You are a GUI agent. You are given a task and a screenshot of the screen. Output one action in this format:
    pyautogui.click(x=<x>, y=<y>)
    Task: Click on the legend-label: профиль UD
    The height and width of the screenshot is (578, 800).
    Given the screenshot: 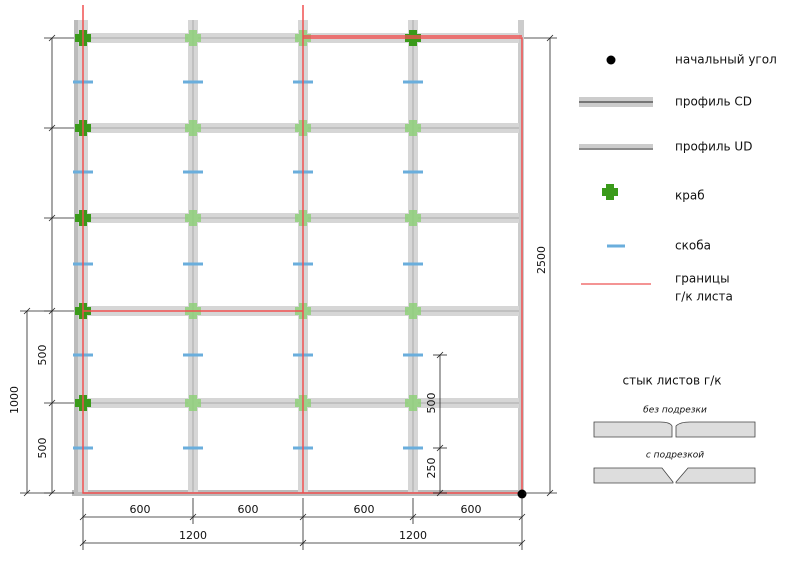 What is the action you would take?
    pyautogui.click(x=713, y=147)
    